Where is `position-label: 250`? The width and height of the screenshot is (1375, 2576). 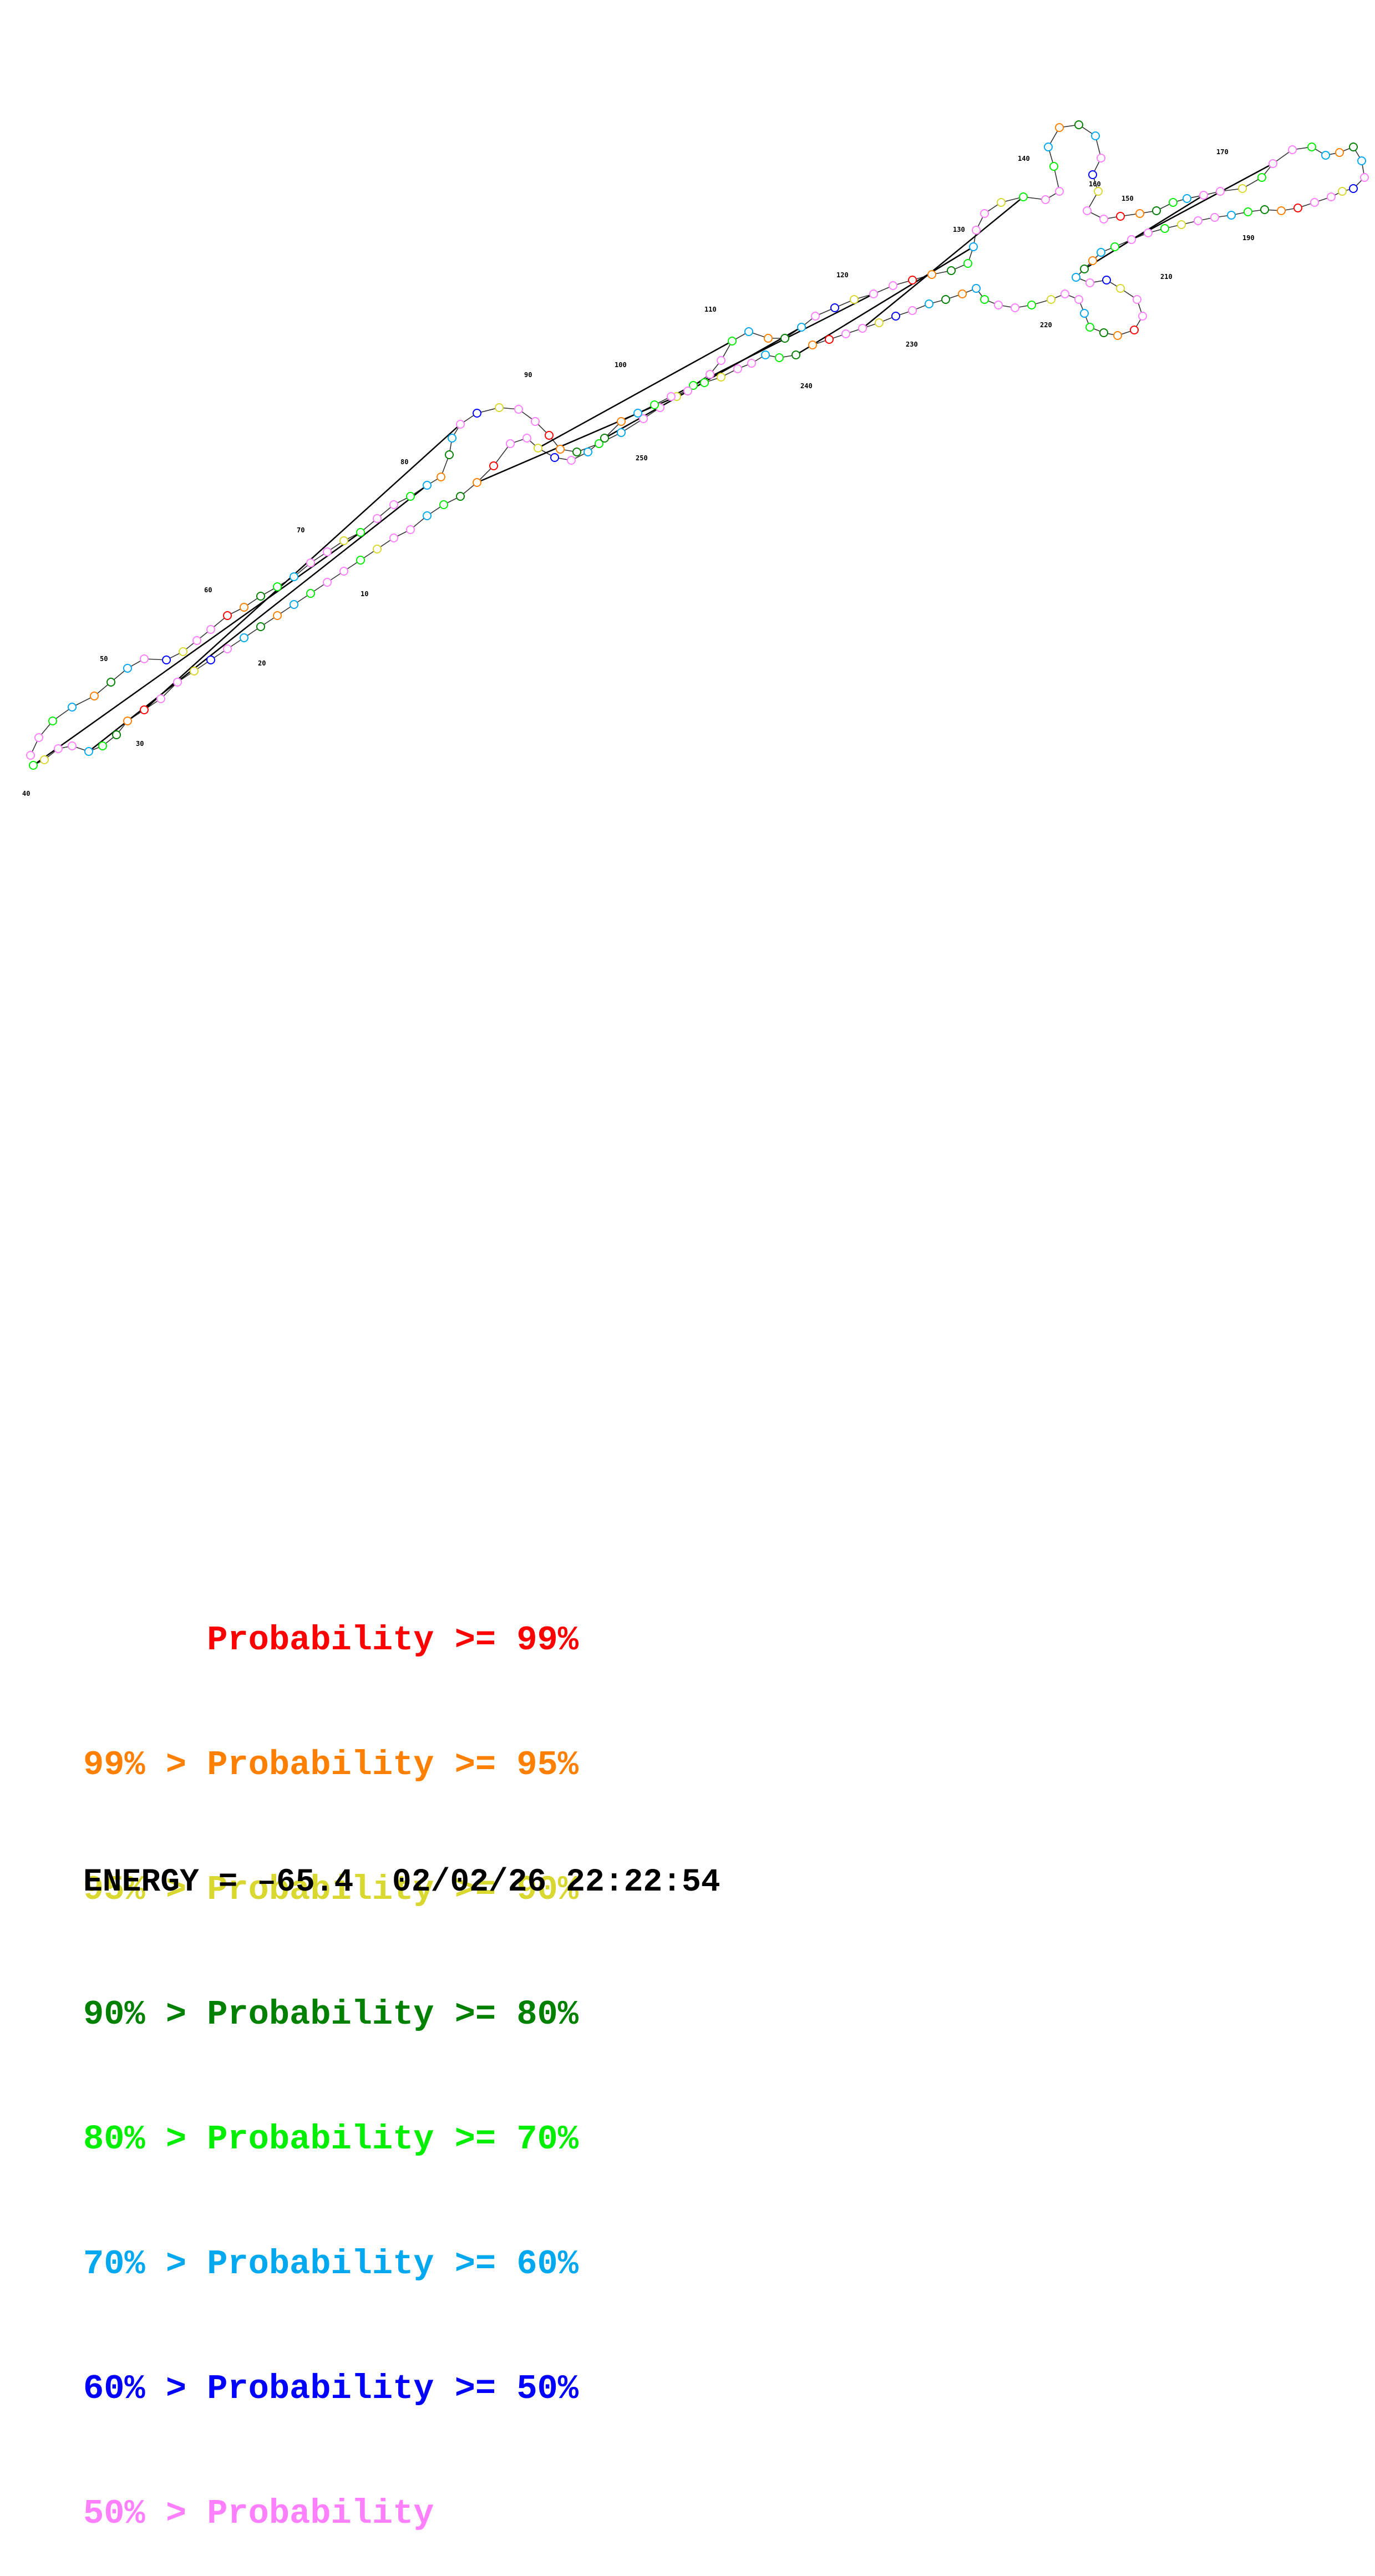 position-label: 250 is located at coordinates (642, 458).